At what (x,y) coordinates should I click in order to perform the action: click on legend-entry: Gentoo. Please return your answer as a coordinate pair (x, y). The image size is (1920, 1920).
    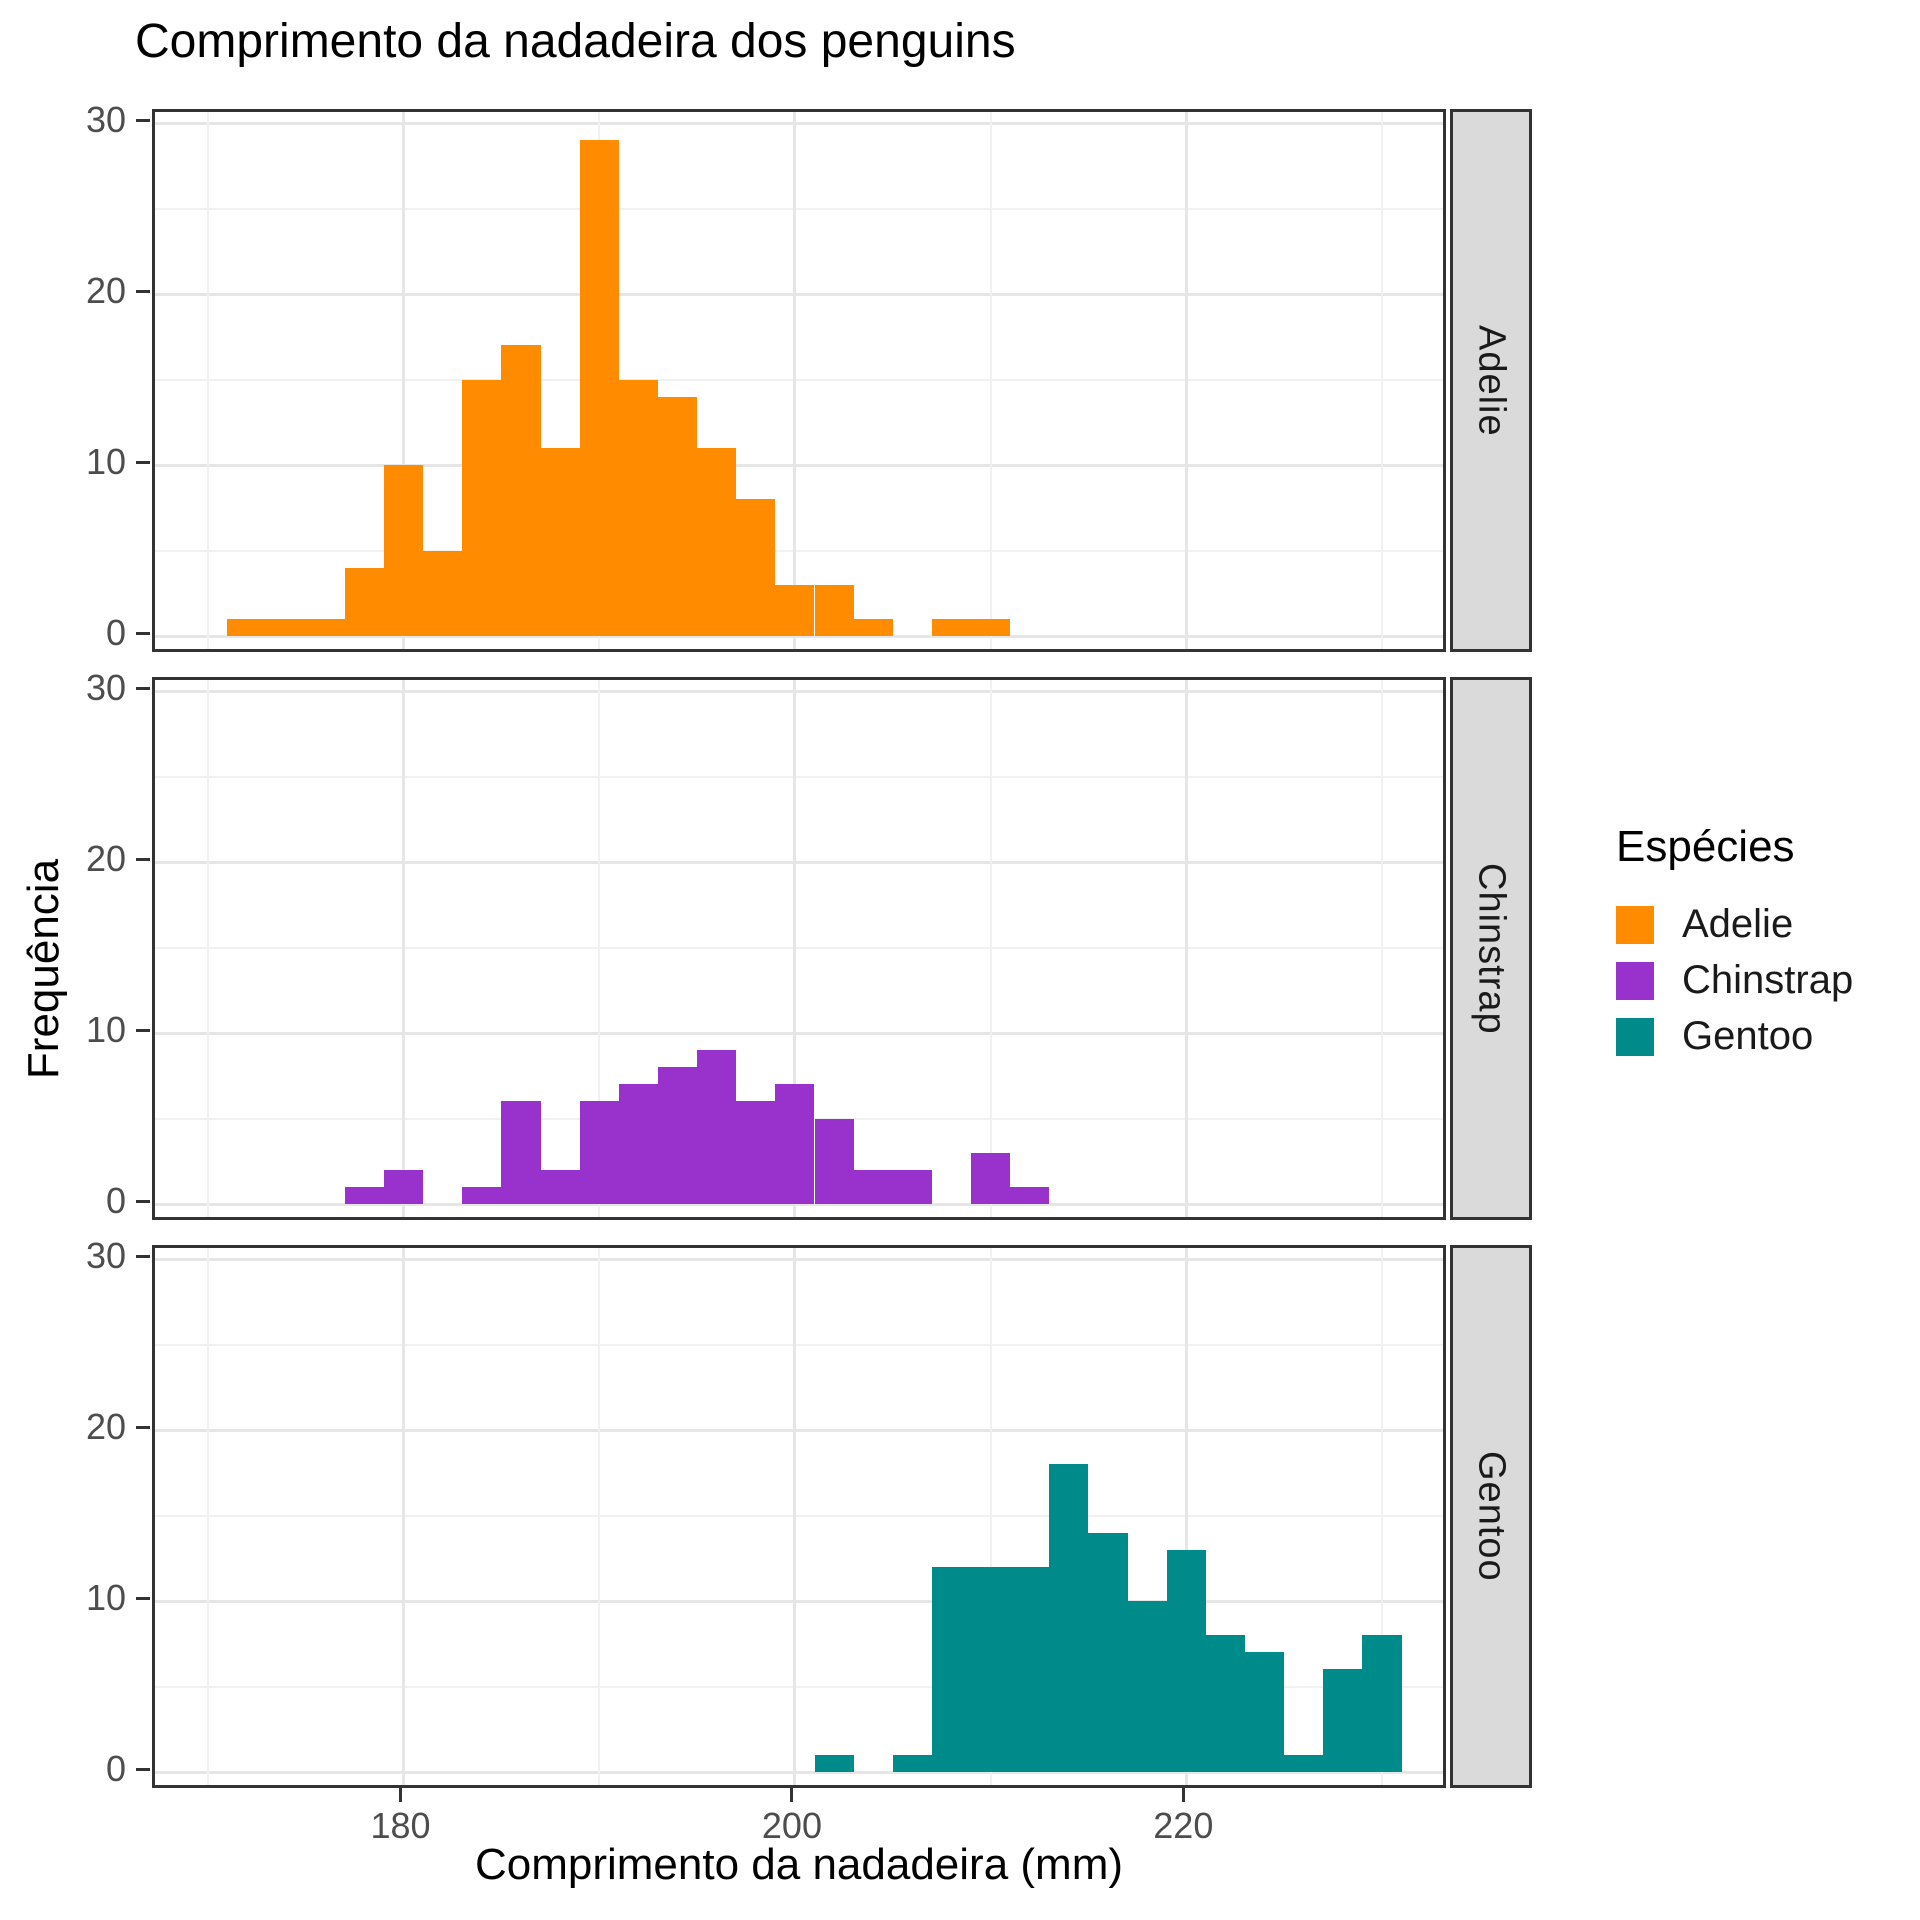
    Looking at the image, I should click on (1734, 1036).